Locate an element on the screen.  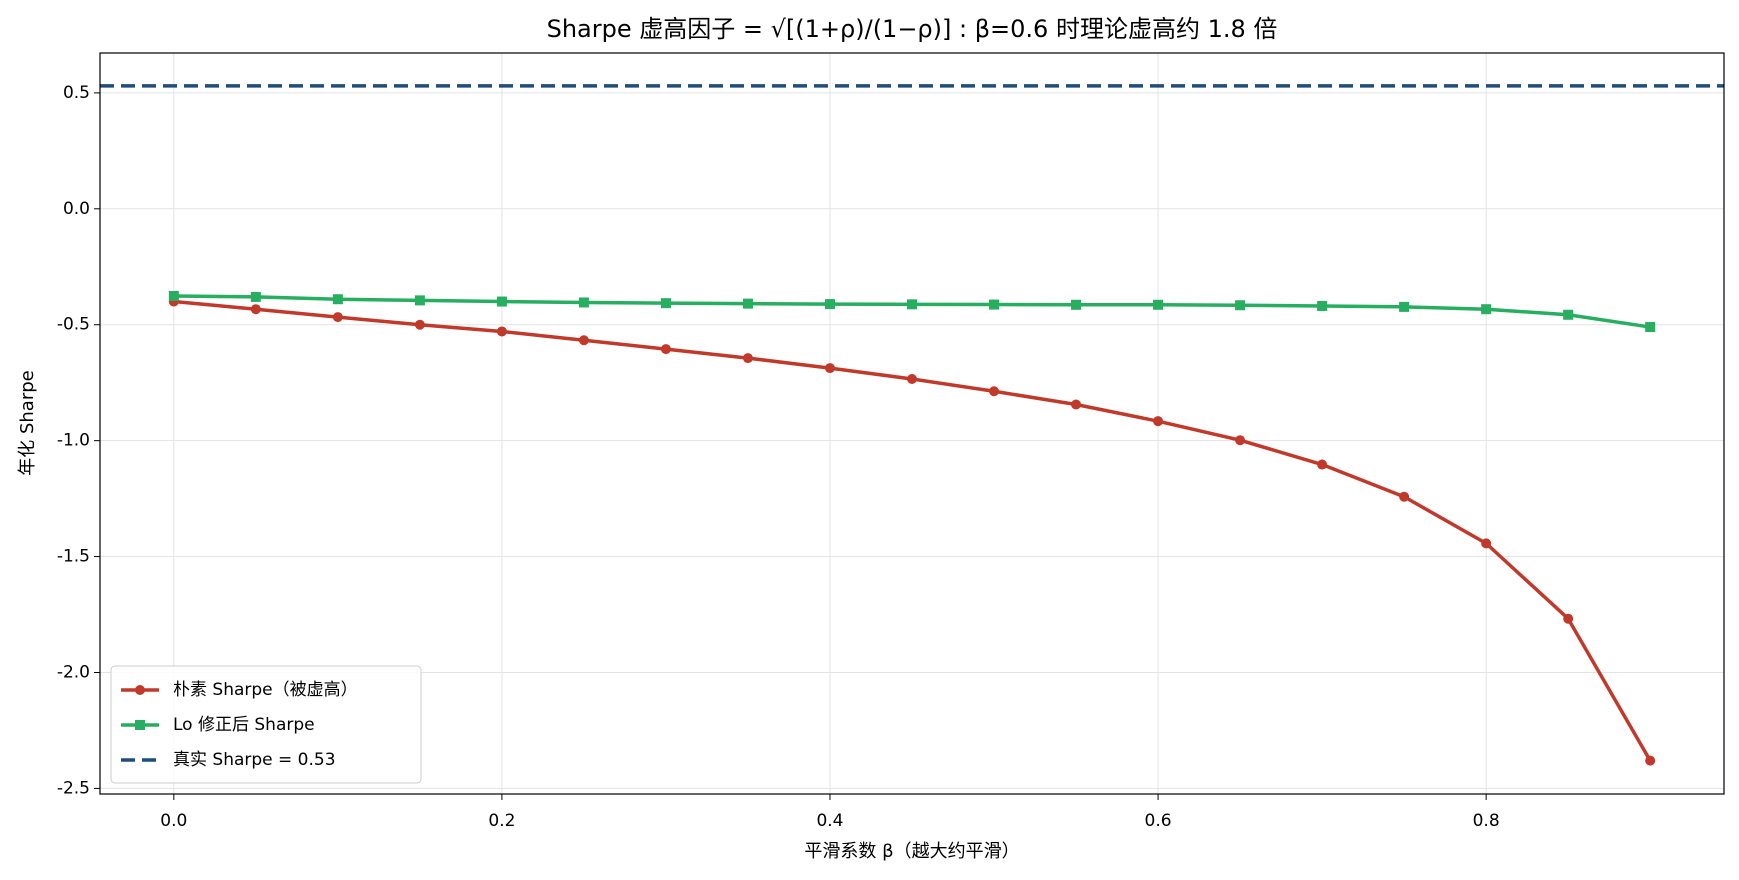
legend-label: 朴素 Sharpe（被虚高） is located at coordinates (265, 690).